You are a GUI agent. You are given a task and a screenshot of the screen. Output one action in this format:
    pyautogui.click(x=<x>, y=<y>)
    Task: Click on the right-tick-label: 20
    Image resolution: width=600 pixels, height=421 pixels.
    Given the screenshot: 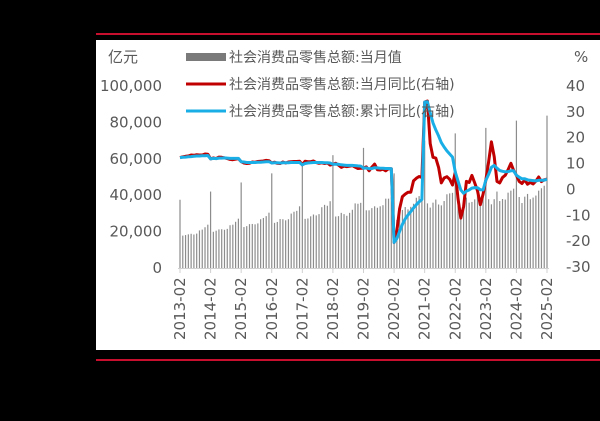 What is the action you would take?
    pyautogui.click(x=575, y=138)
    